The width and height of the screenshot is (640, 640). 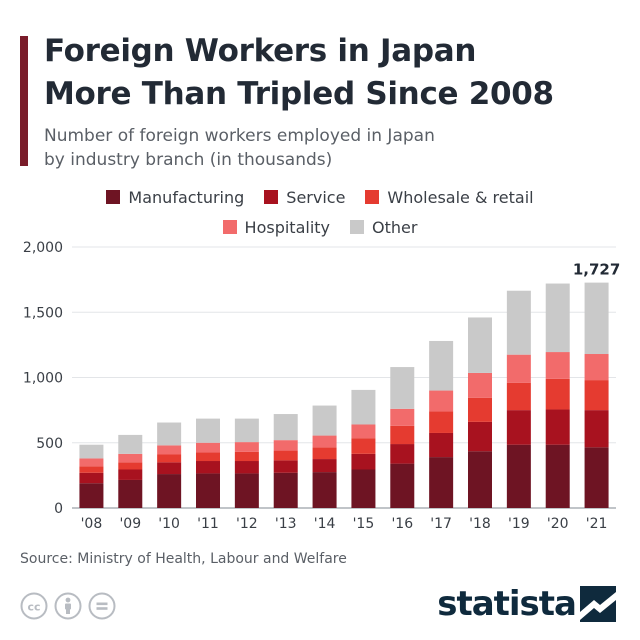 What do you see at coordinates (188, 160) in the screenshot?
I see `subtitle-line-2: by industry branch (in thousands)` at bounding box center [188, 160].